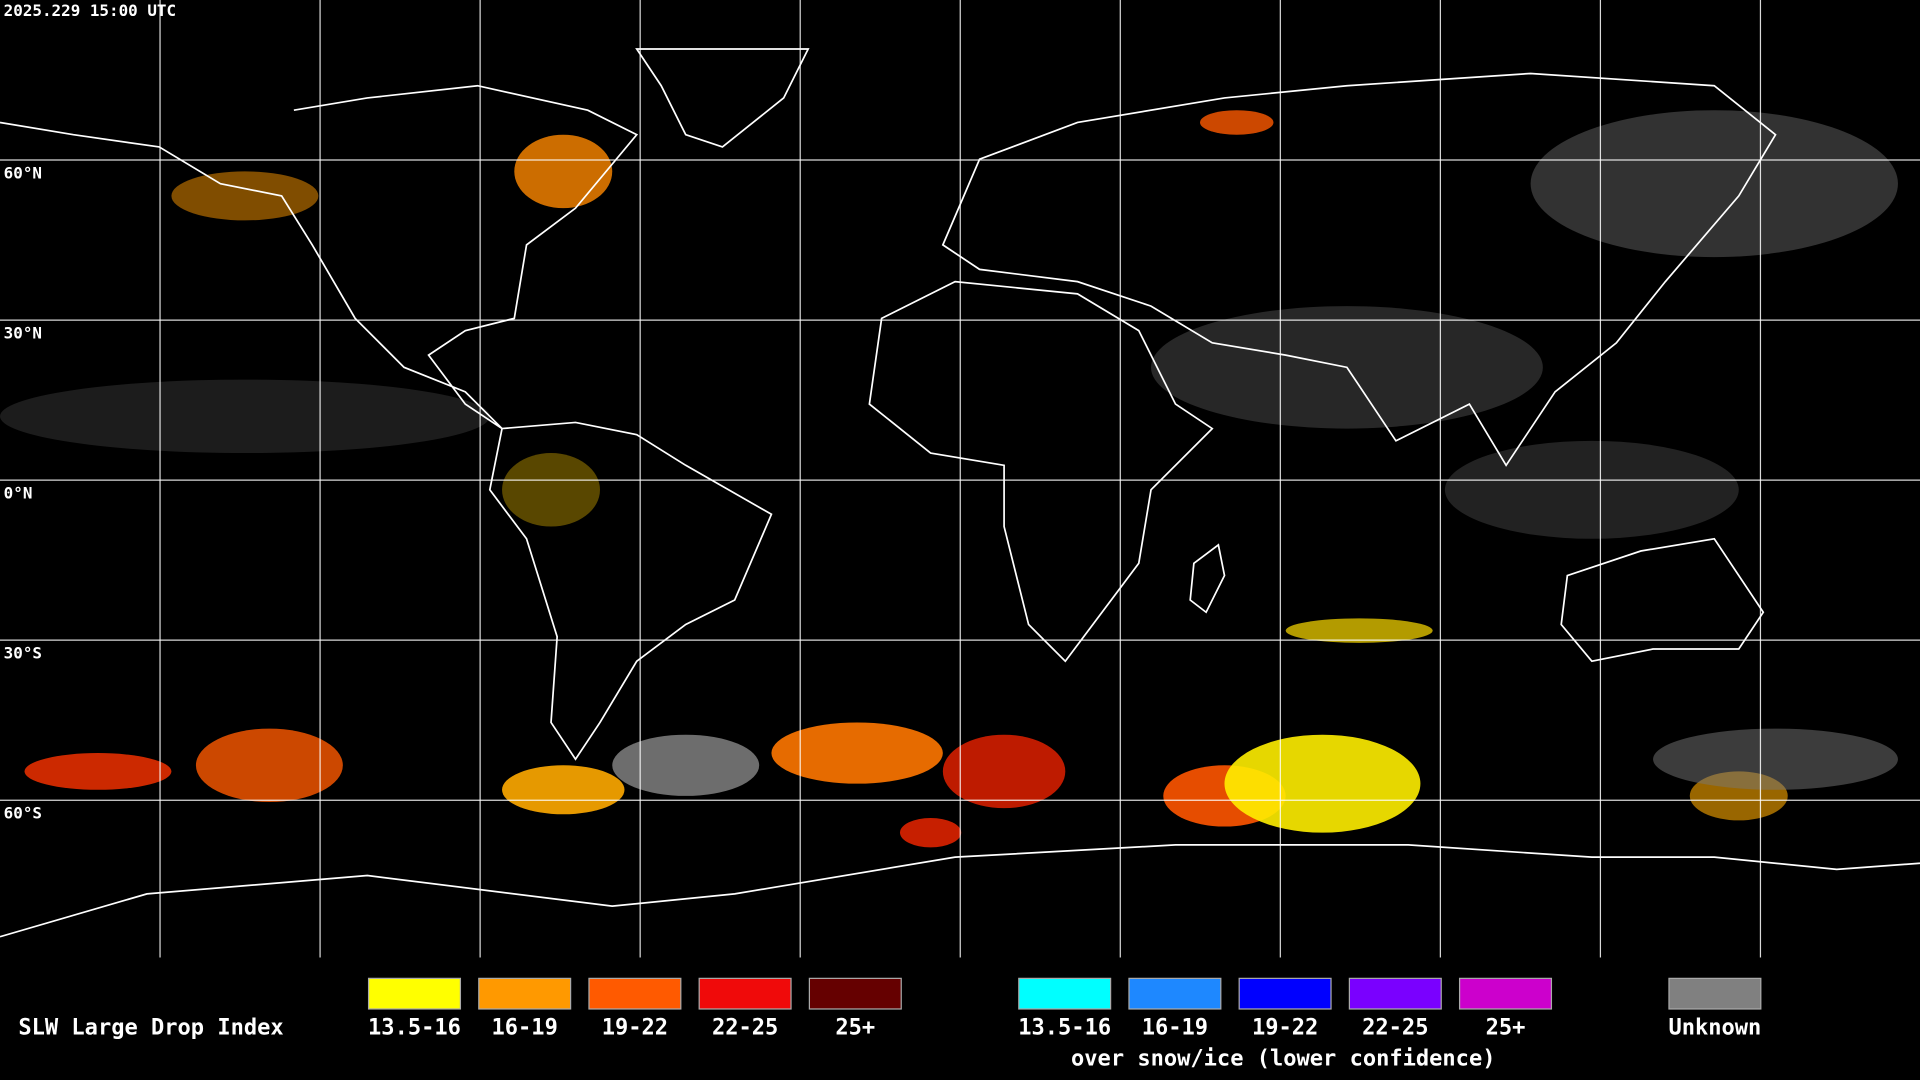 The height and width of the screenshot is (1080, 1920). What do you see at coordinates (18, 492) in the screenshot?
I see `latitude-label: 0°N` at bounding box center [18, 492].